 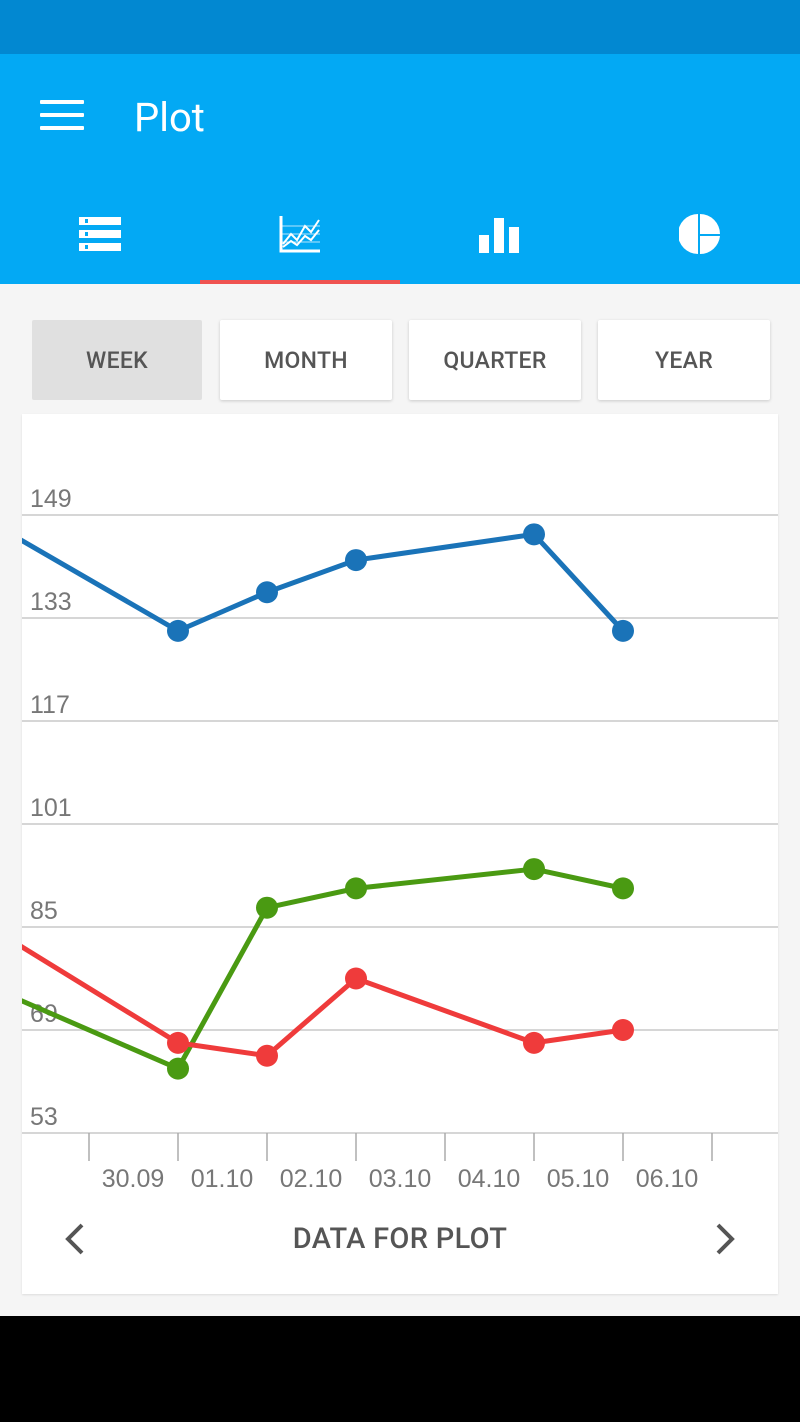 I want to click on menu-button, so click(x=62, y=116).